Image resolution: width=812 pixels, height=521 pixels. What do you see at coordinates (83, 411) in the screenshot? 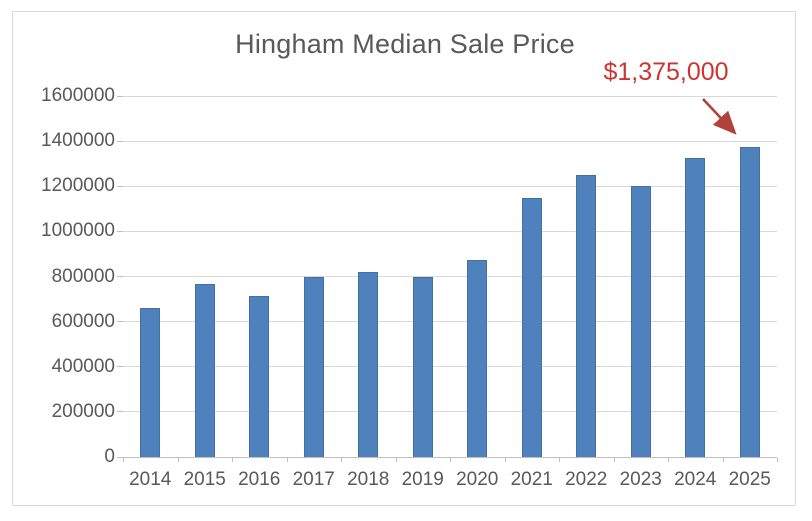
I see `y-axis-label-200000: 200000` at bounding box center [83, 411].